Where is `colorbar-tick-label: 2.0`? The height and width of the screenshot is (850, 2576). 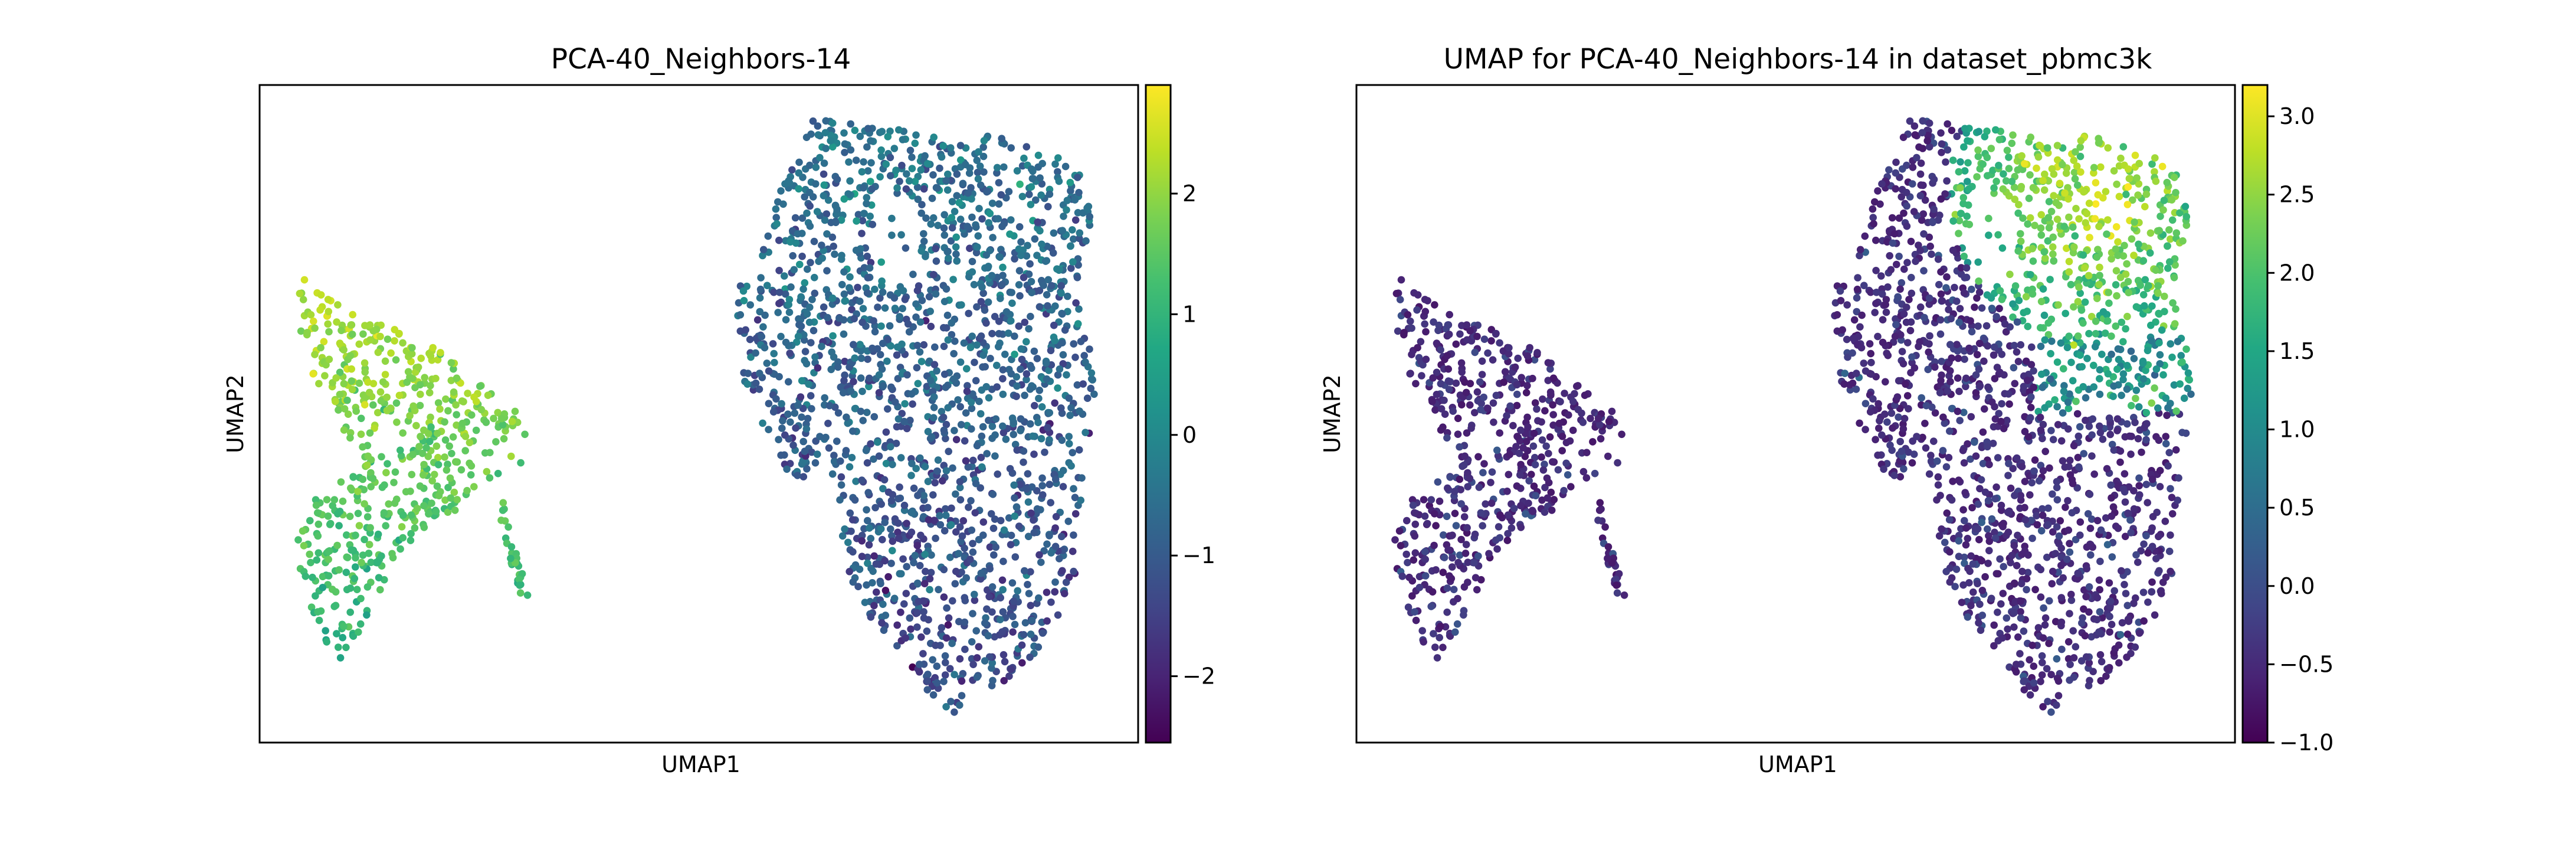 colorbar-tick-label: 2.0 is located at coordinates (2297, 273).